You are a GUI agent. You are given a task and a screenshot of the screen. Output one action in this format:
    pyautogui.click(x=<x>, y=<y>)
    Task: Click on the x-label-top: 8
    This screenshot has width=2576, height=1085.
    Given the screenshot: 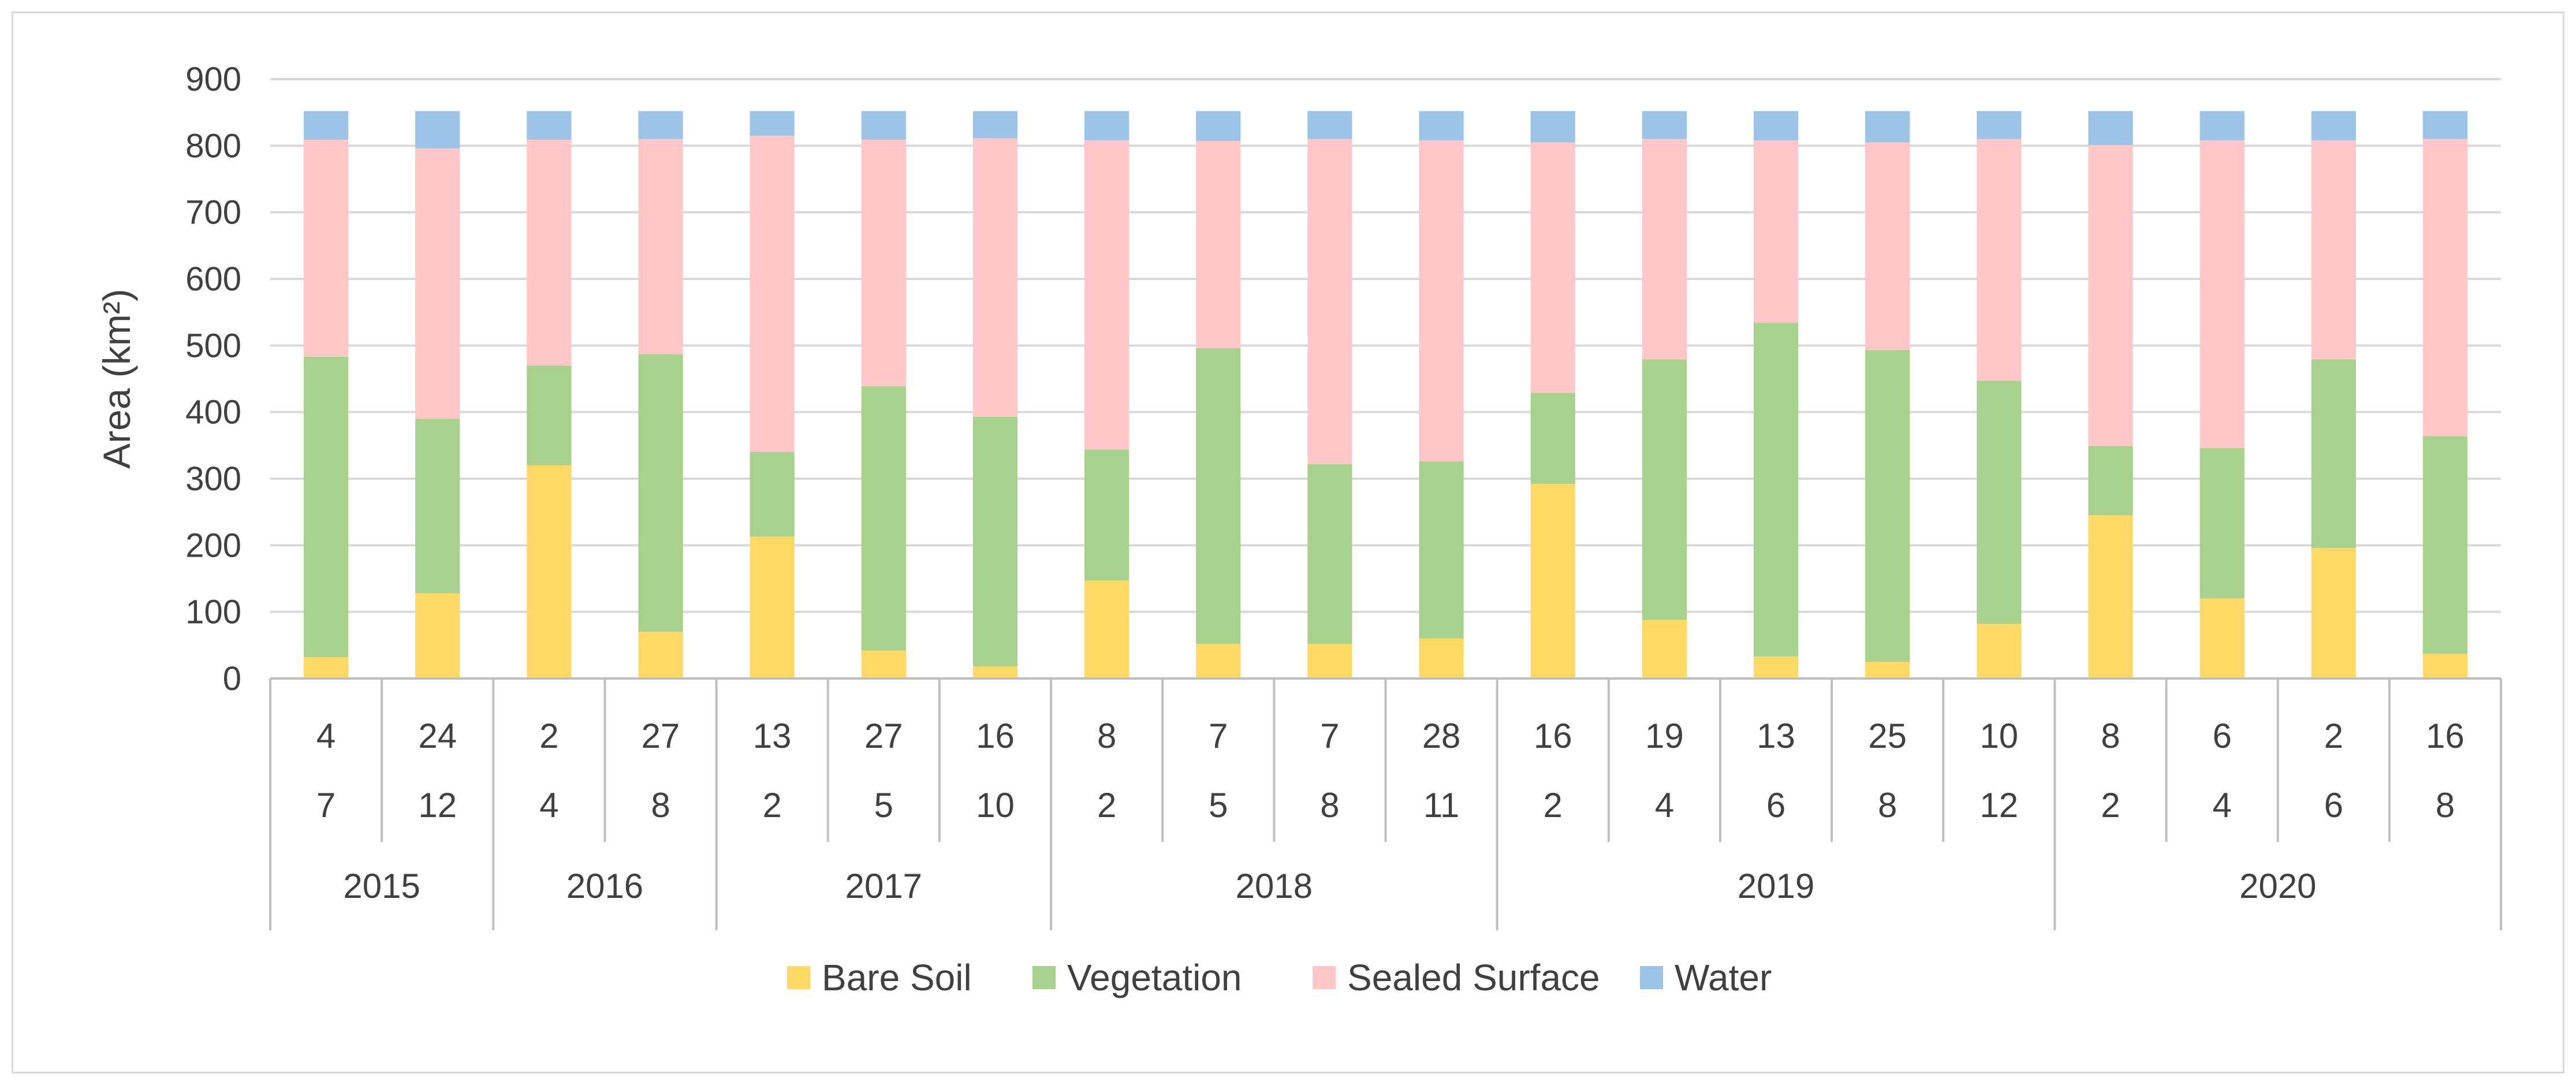 What is the action you would take?
    pyautogui.click(x=1106, y=736)
    